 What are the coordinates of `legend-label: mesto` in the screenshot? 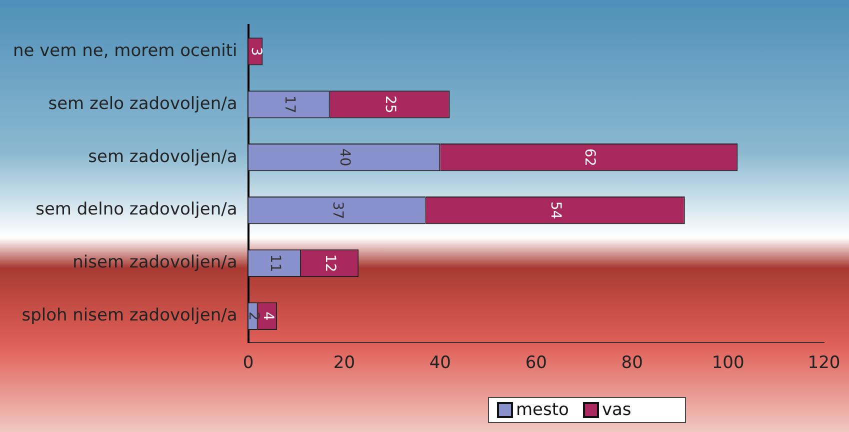 It's located at (542, 410).